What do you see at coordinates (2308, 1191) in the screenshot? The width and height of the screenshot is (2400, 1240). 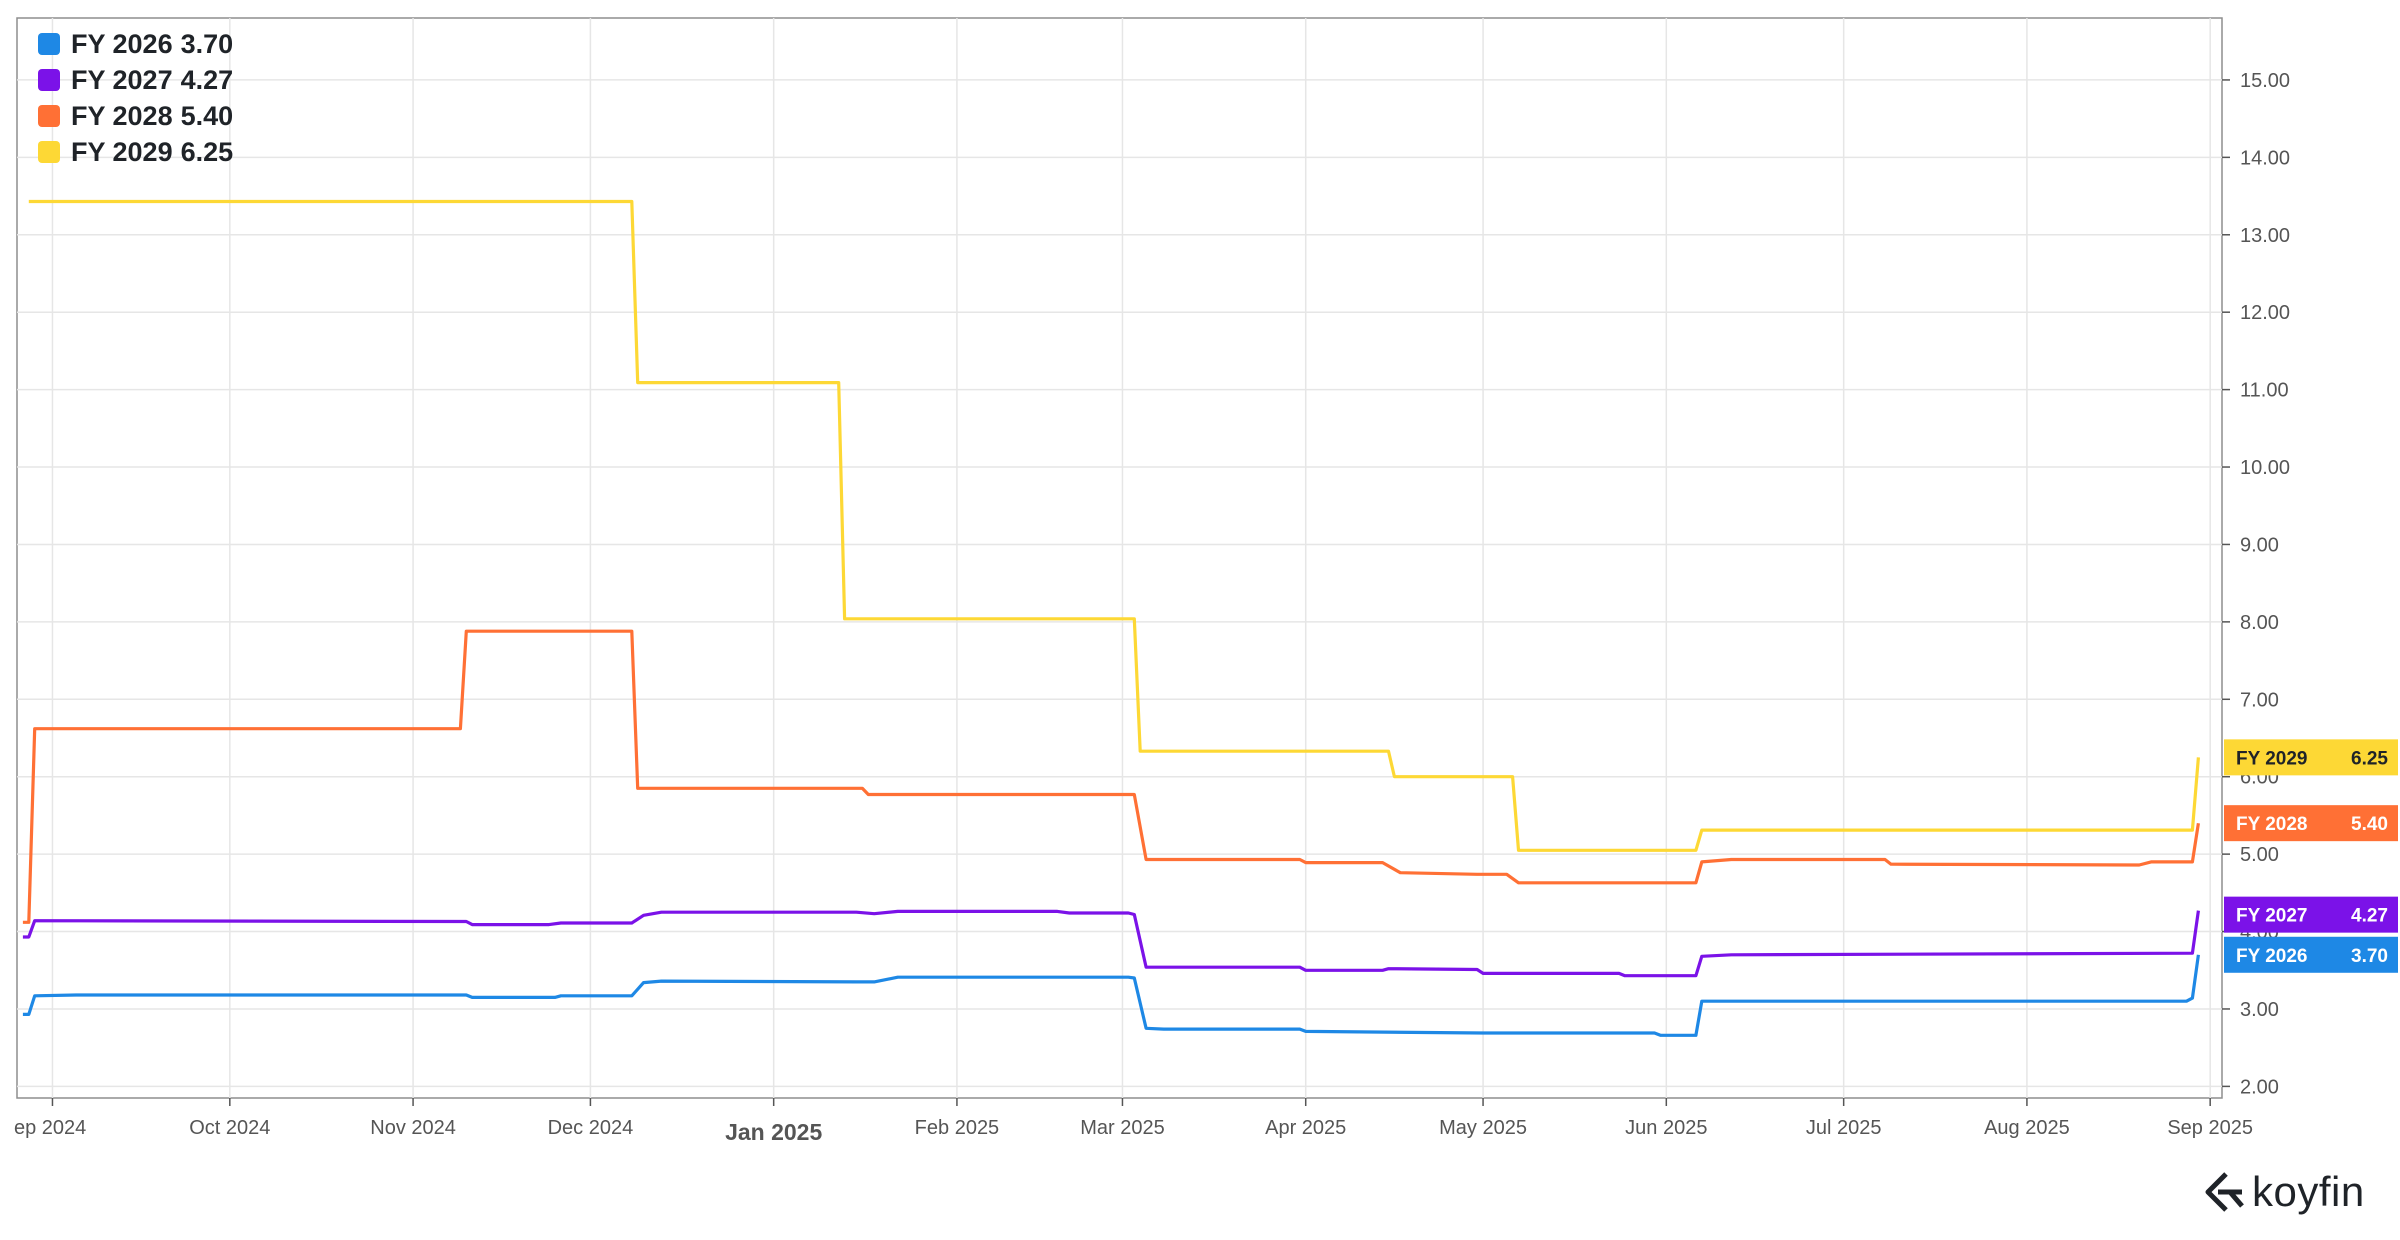 I see `koyfin-logo-text: koyfin` at bounding box center [2308, 1191].